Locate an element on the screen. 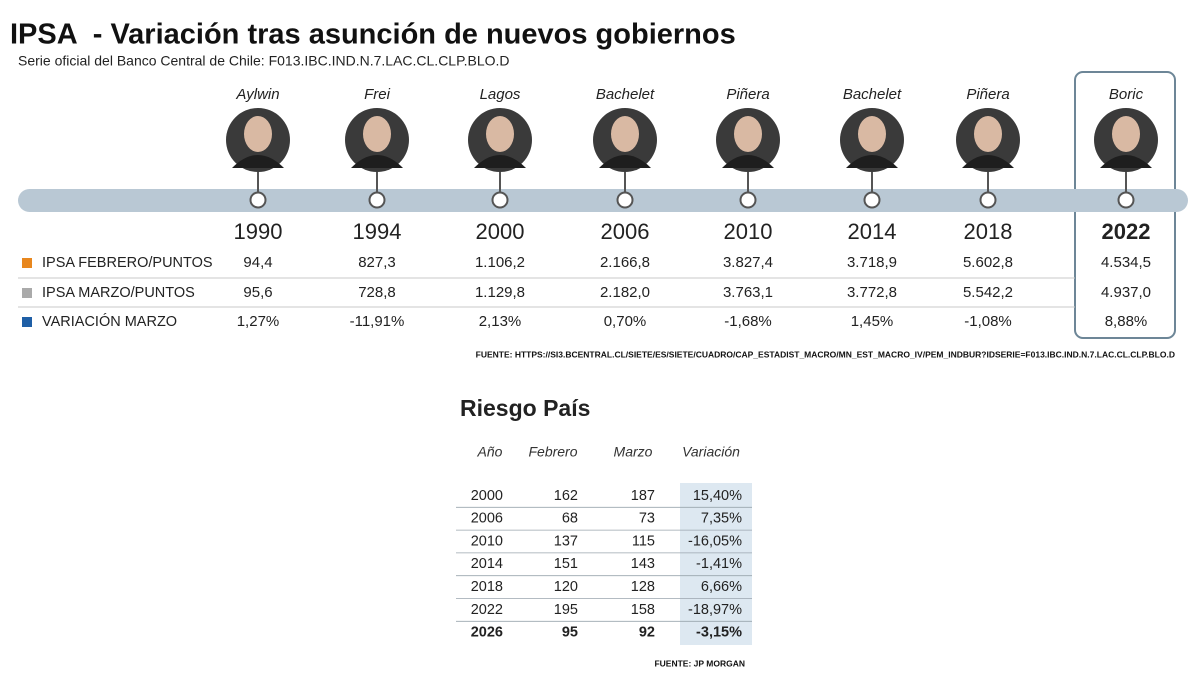  riesgo-cell: 2010 is located at coordinates (487, 541).